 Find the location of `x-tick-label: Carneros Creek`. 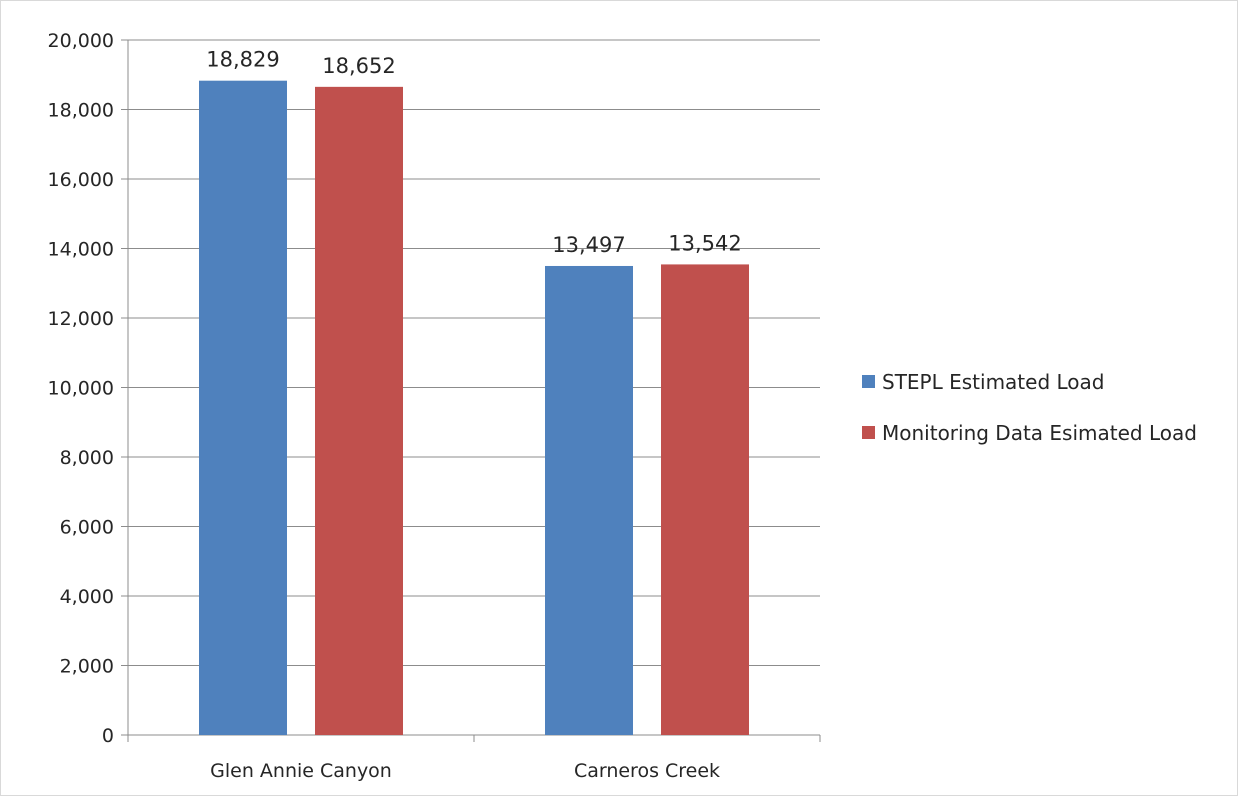

x-tick-label: Carneros Creek is located at coordinates (647, 771).